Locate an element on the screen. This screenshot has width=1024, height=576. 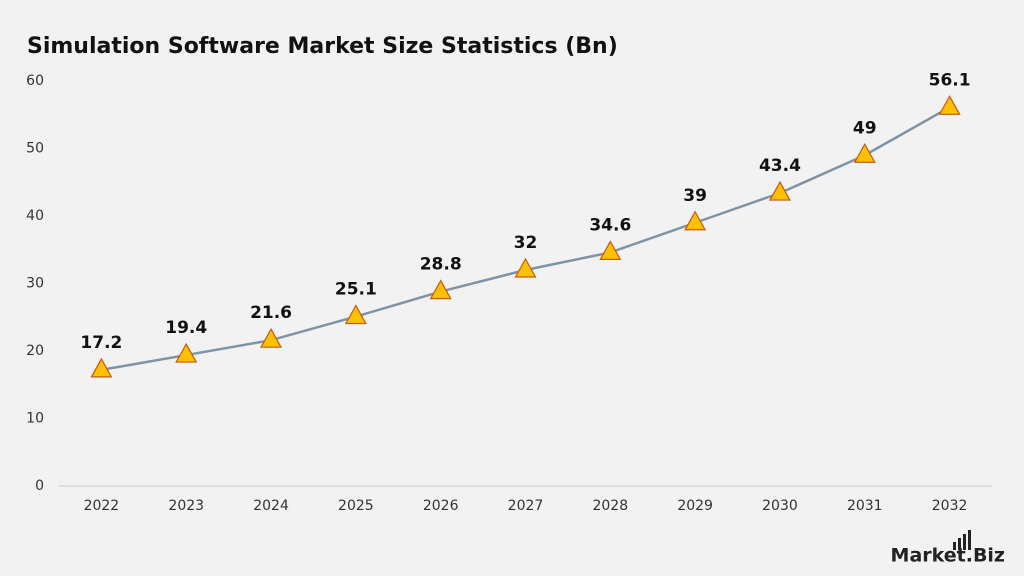
watermark: Market.Biz is located at coordinates (948, 556).